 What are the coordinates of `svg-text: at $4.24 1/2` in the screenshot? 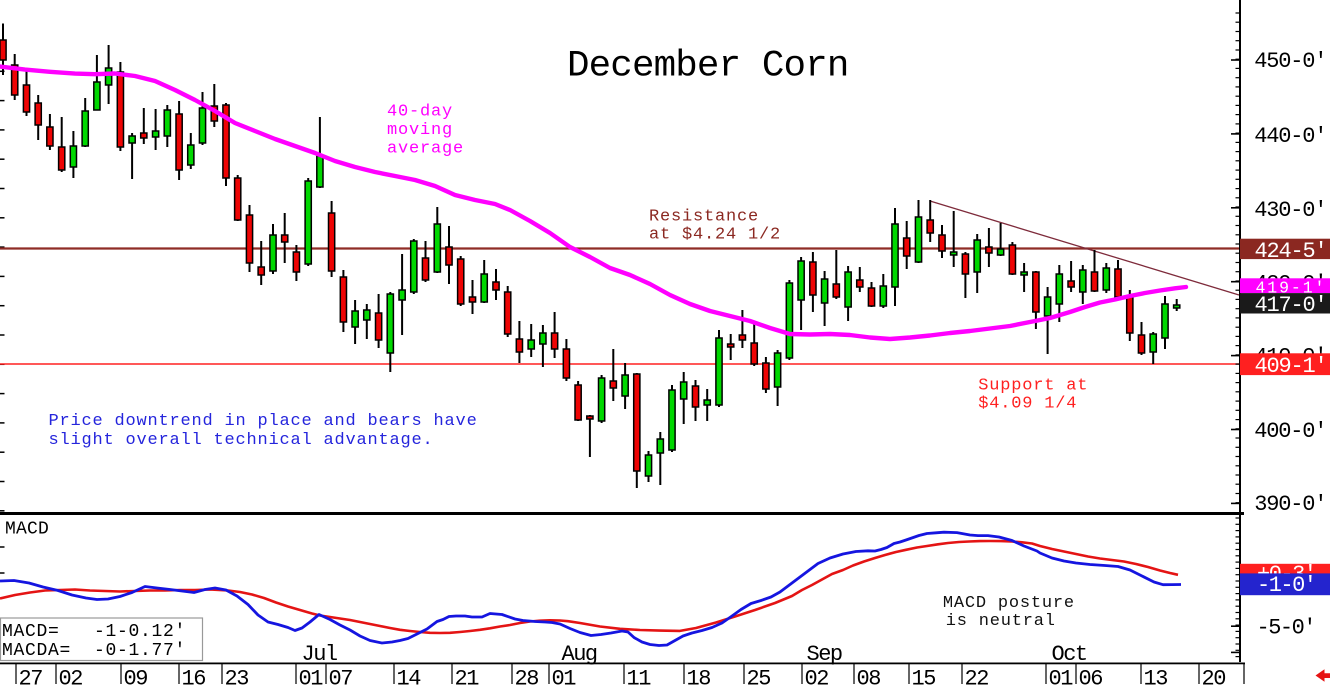 It's located at (715, 235).